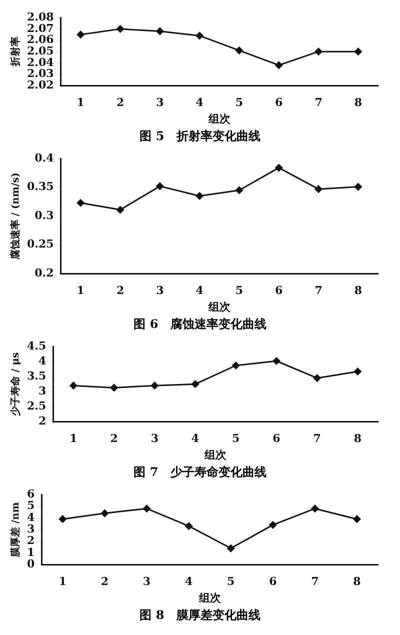 The height and width of the screenshot is (635, 400). Describe the element at coordinates (31, 563) in the screenshot. I see `y-tick-label: 0` at that location.